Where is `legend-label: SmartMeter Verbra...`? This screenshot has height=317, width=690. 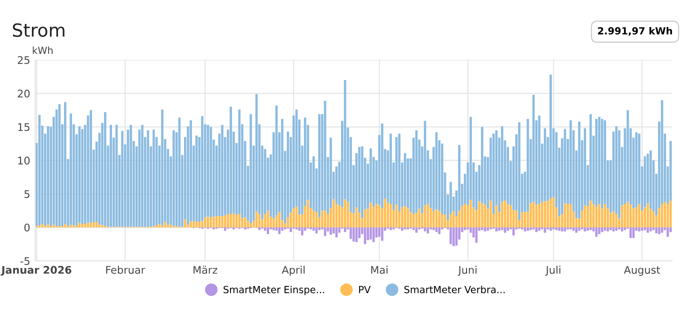 legend-label: SmartMeter Verbra... is located at coordinates (454, 290).